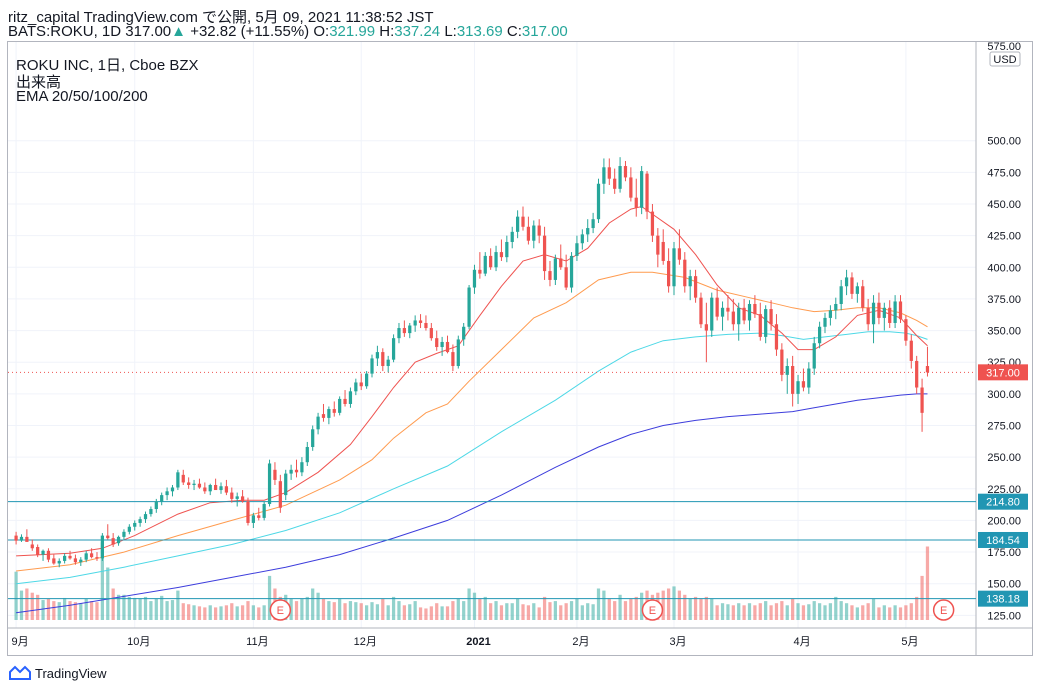 This screenshot has height=692, width=1040. I want to click on legend-volume: 出来高, so click(39, 82).